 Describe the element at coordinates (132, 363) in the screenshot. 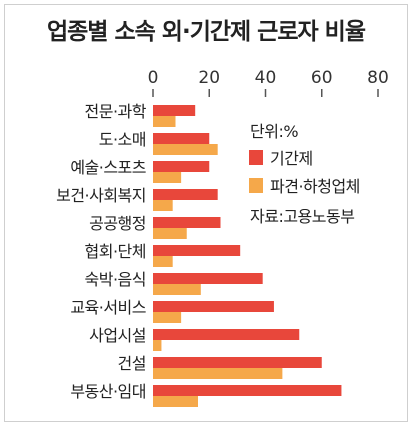

I see `category-label: 건설` at that location.